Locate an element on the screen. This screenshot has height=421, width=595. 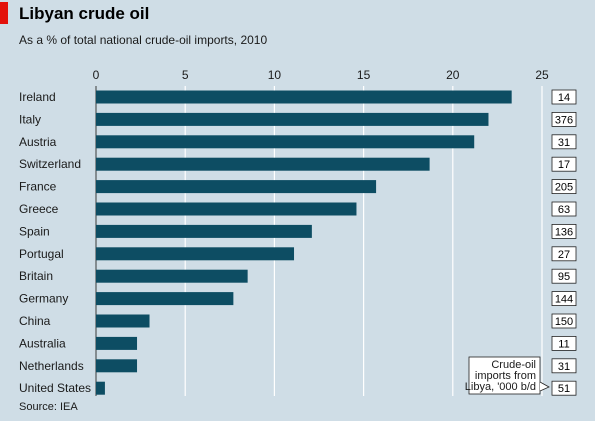
imports-value: 205 is located at coordinates (564, 188).